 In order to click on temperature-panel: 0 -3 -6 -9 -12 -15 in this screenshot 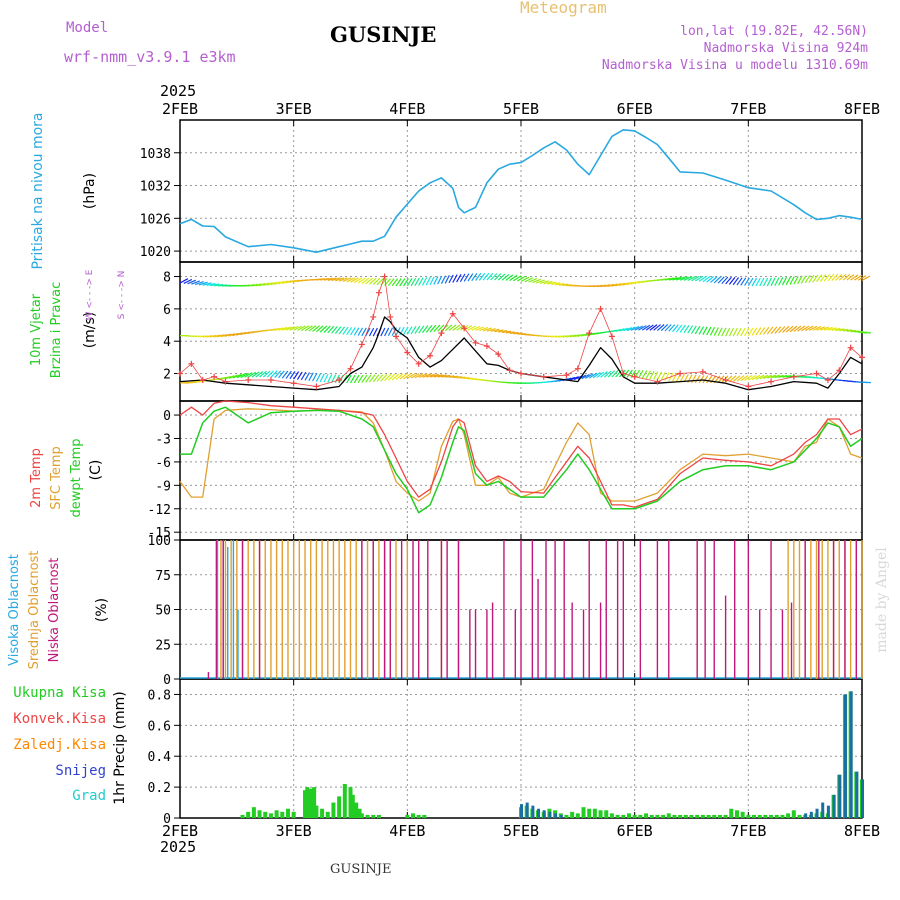, I will do `click(505, 470)`.